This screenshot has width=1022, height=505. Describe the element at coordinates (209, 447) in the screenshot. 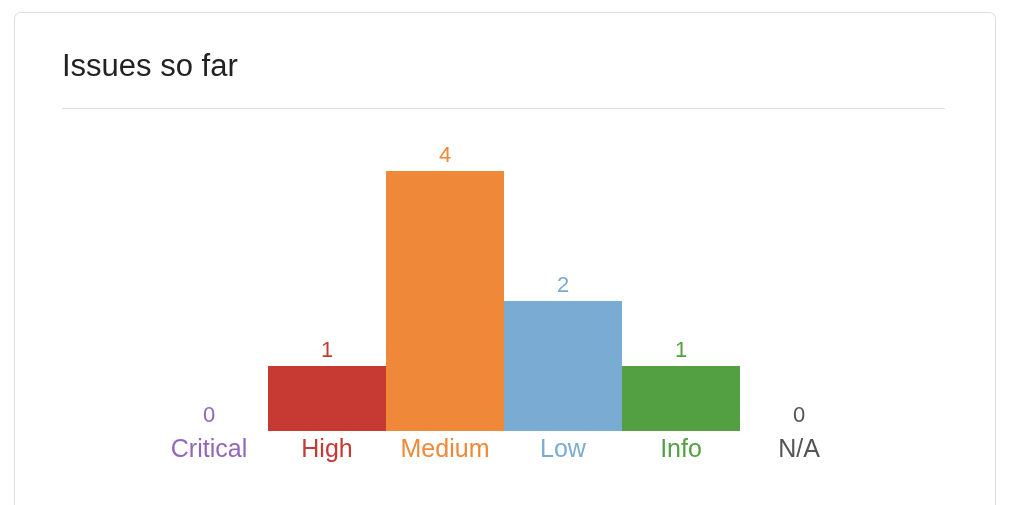

I see `x-tick-label: Critical` at that location.